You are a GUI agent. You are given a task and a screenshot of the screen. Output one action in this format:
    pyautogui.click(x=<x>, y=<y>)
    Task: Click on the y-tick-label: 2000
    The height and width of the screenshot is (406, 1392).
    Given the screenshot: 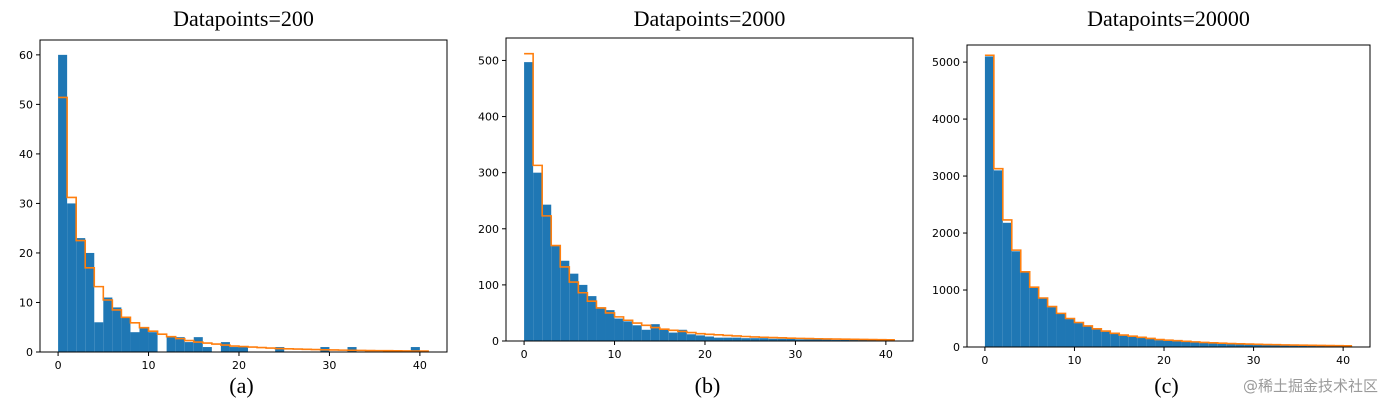 What is the action you would take?
    pyautogui.click(x=946, y=233)
    